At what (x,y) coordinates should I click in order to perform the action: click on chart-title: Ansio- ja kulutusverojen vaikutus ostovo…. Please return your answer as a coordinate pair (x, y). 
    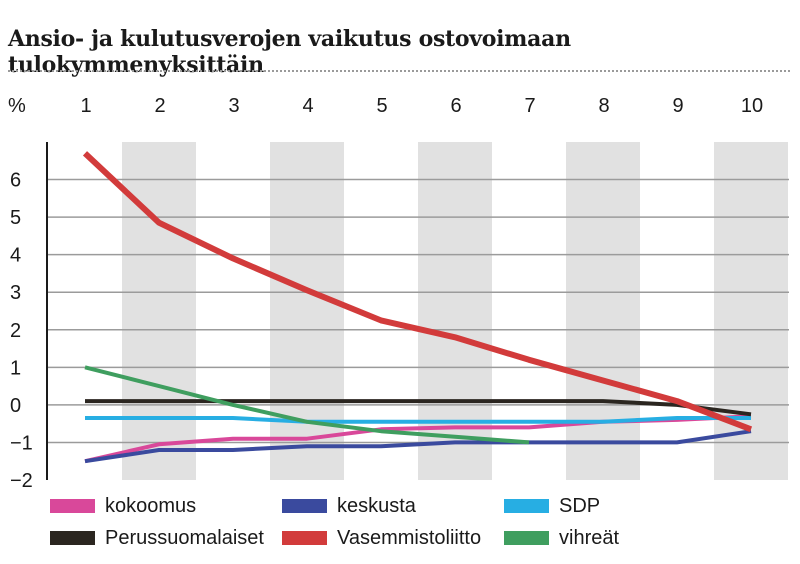
    Looking at the image, I should click on (289, 52).